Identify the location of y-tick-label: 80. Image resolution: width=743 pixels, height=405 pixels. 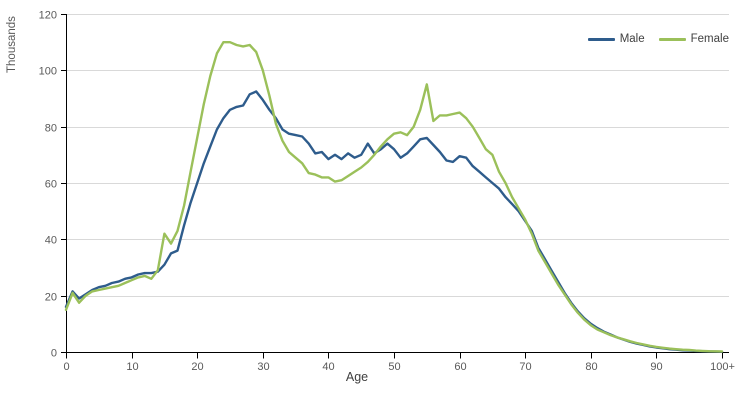
(51, 129).